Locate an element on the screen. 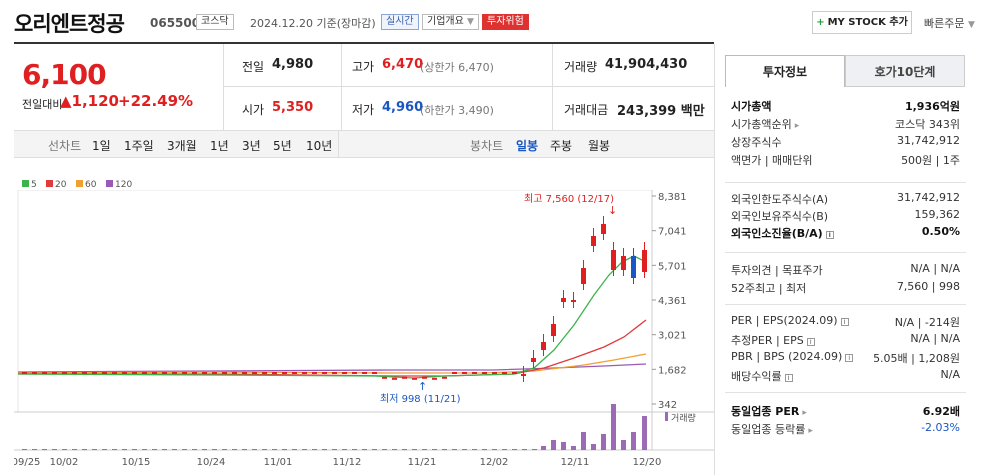 The height and width of the screenshot is (475, 984). y-tick-label: 5,701 is located at coordinates (672, 266).